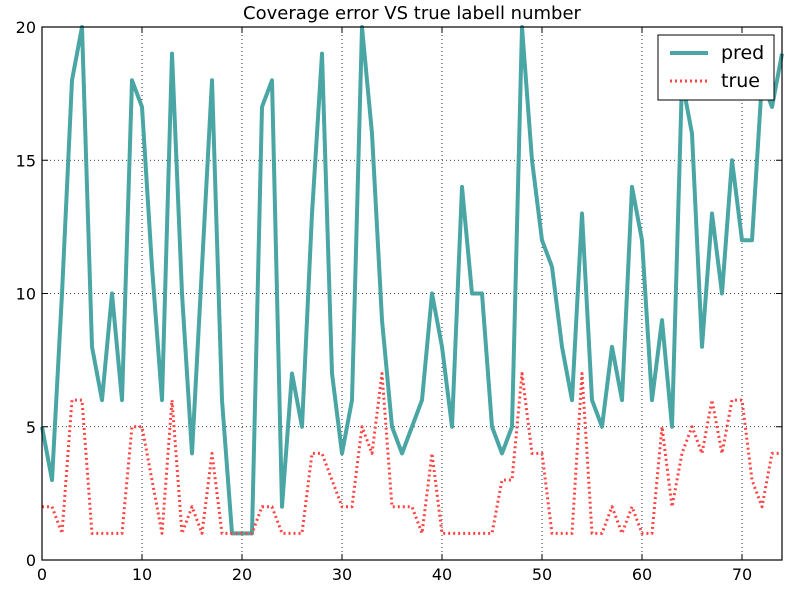  I want to click on legend-true-label: true, so click(740, 81).